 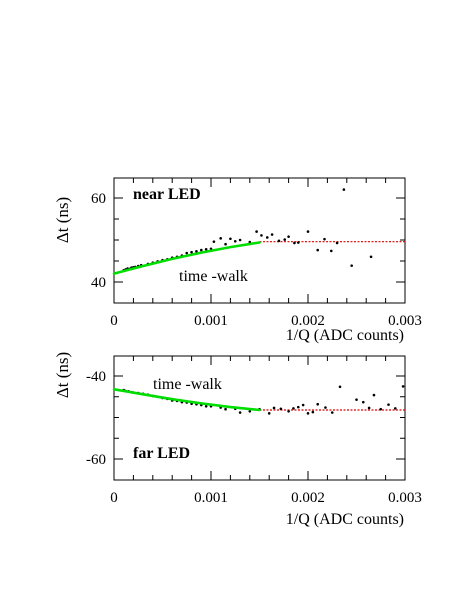 I want to click on led-label: near LED, so click(x=167, y=194).